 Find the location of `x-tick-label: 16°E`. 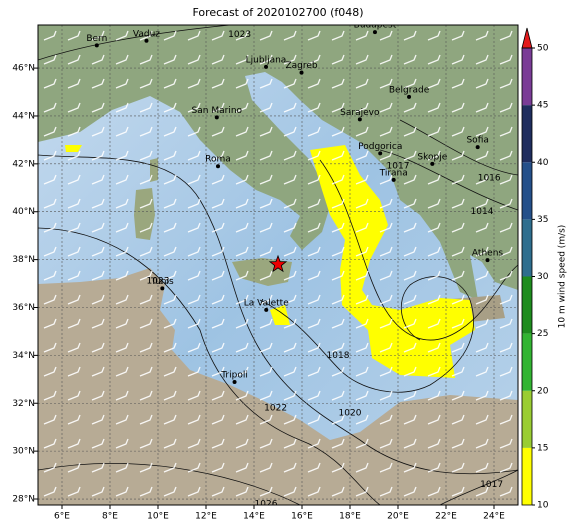

x-tick-label: 16°E is located at coordinates (302, 517).